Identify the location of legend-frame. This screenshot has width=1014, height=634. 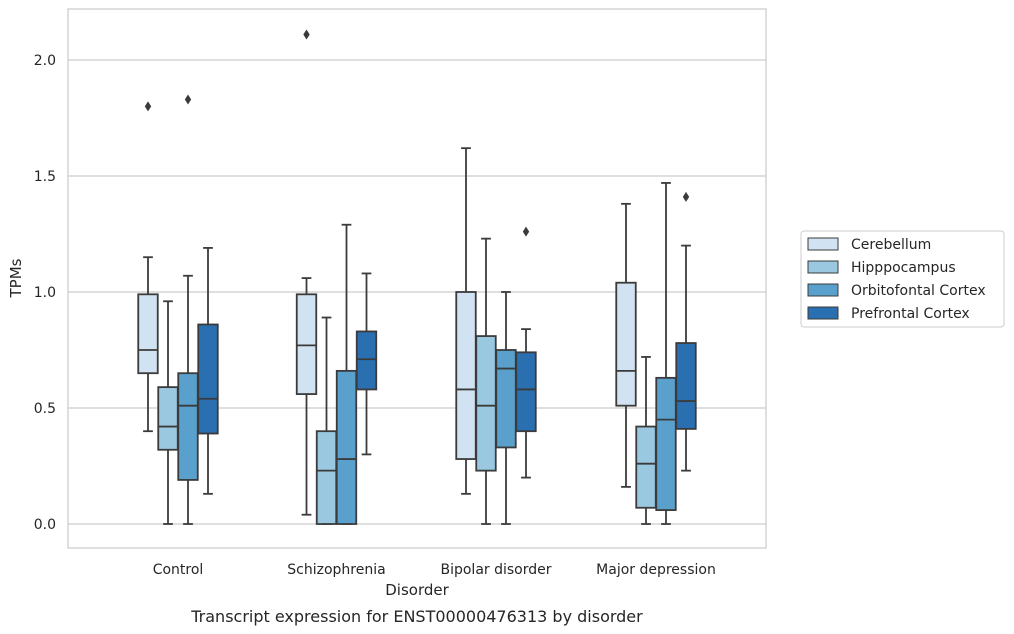
(902, 279).